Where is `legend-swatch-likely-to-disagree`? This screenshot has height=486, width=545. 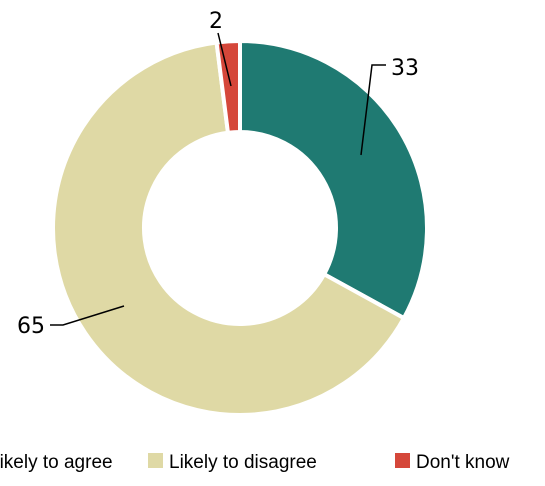 legend-swatch-likely-to-disagree is located at coordinates (155, 460).